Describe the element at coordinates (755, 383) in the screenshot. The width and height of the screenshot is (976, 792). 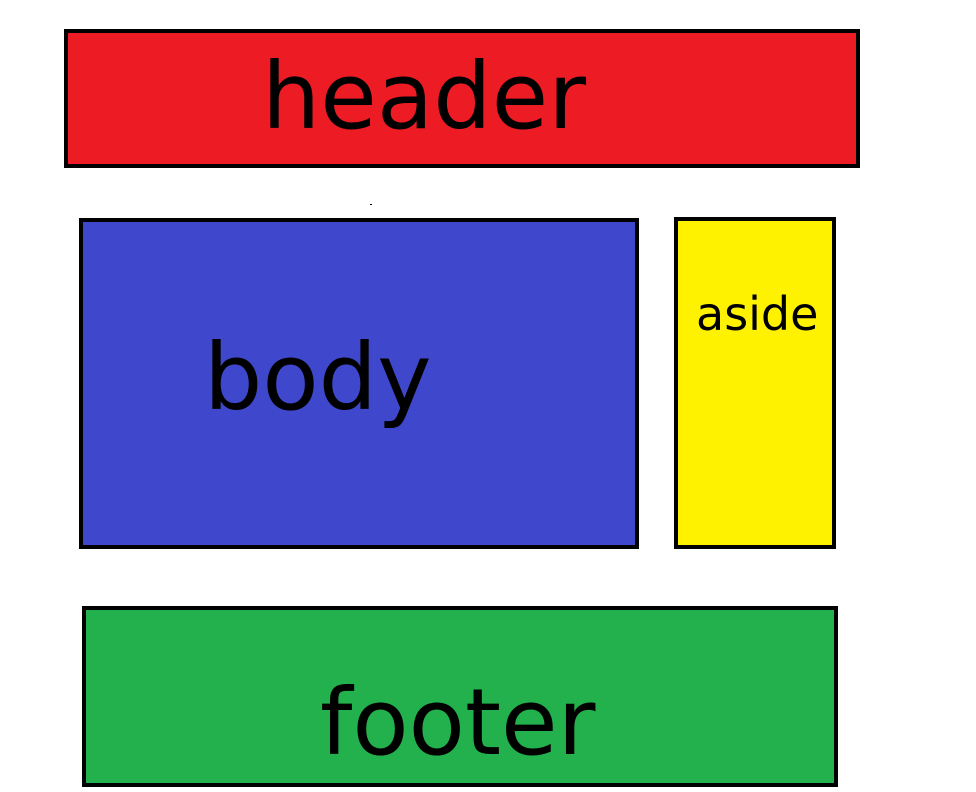
I see `aside-region: aside` at that location.